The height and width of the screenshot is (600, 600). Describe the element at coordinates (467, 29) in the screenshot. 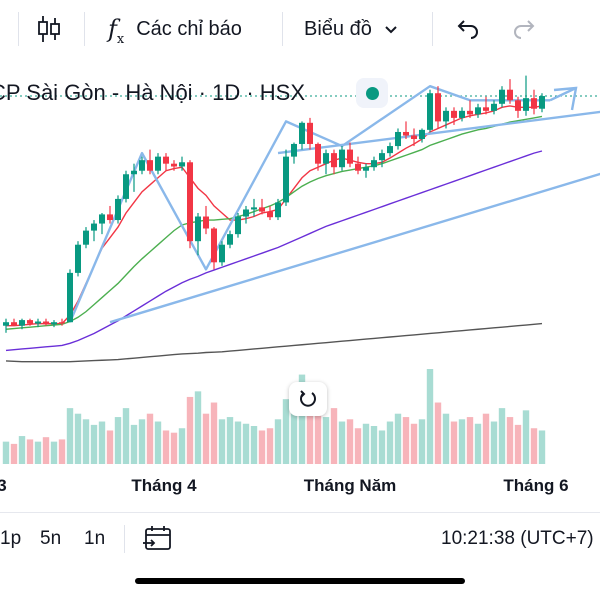

I see `undo-icon` at that location.